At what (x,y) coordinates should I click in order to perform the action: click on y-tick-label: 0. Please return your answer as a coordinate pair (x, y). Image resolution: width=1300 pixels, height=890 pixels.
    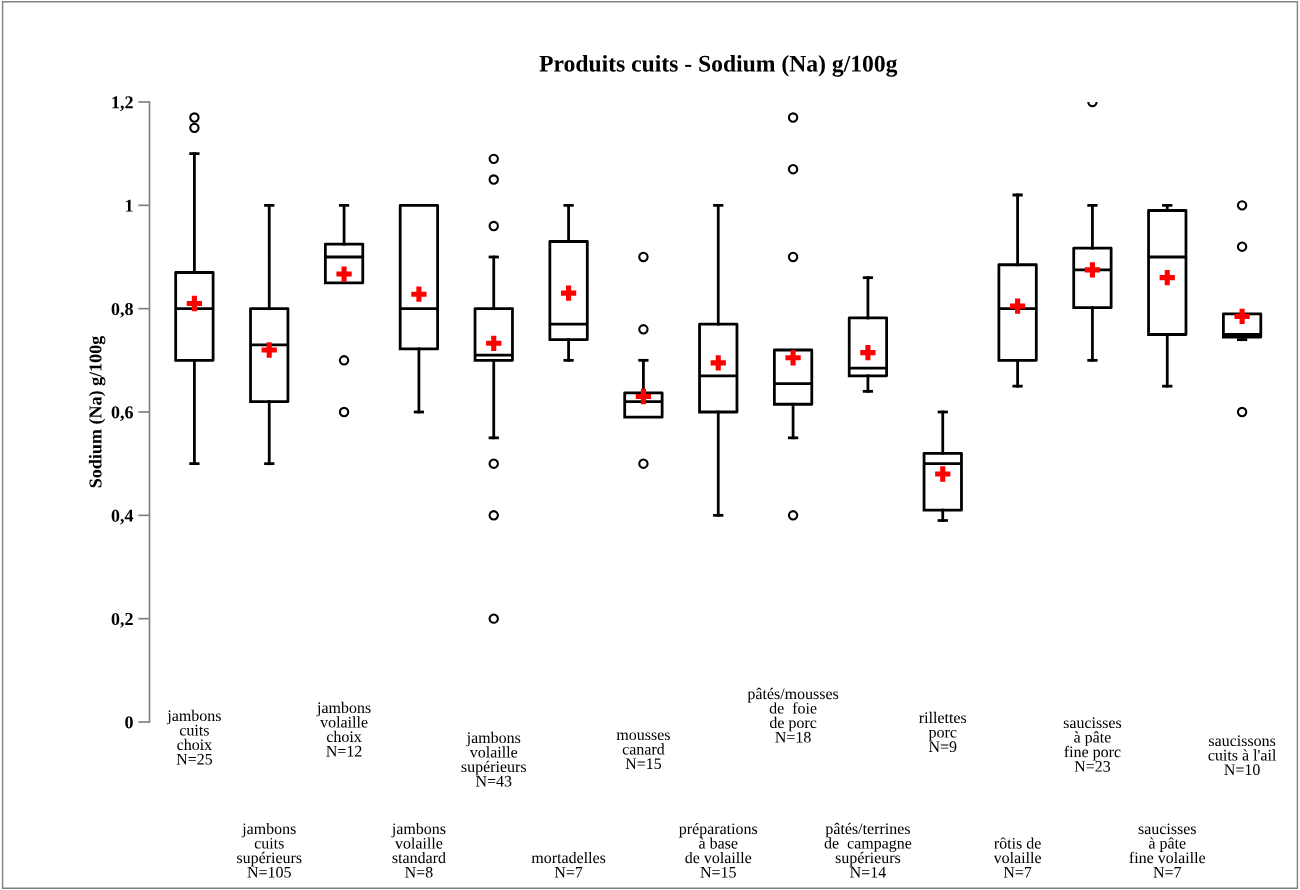
    Looking at the image, I should click on (129, 722).